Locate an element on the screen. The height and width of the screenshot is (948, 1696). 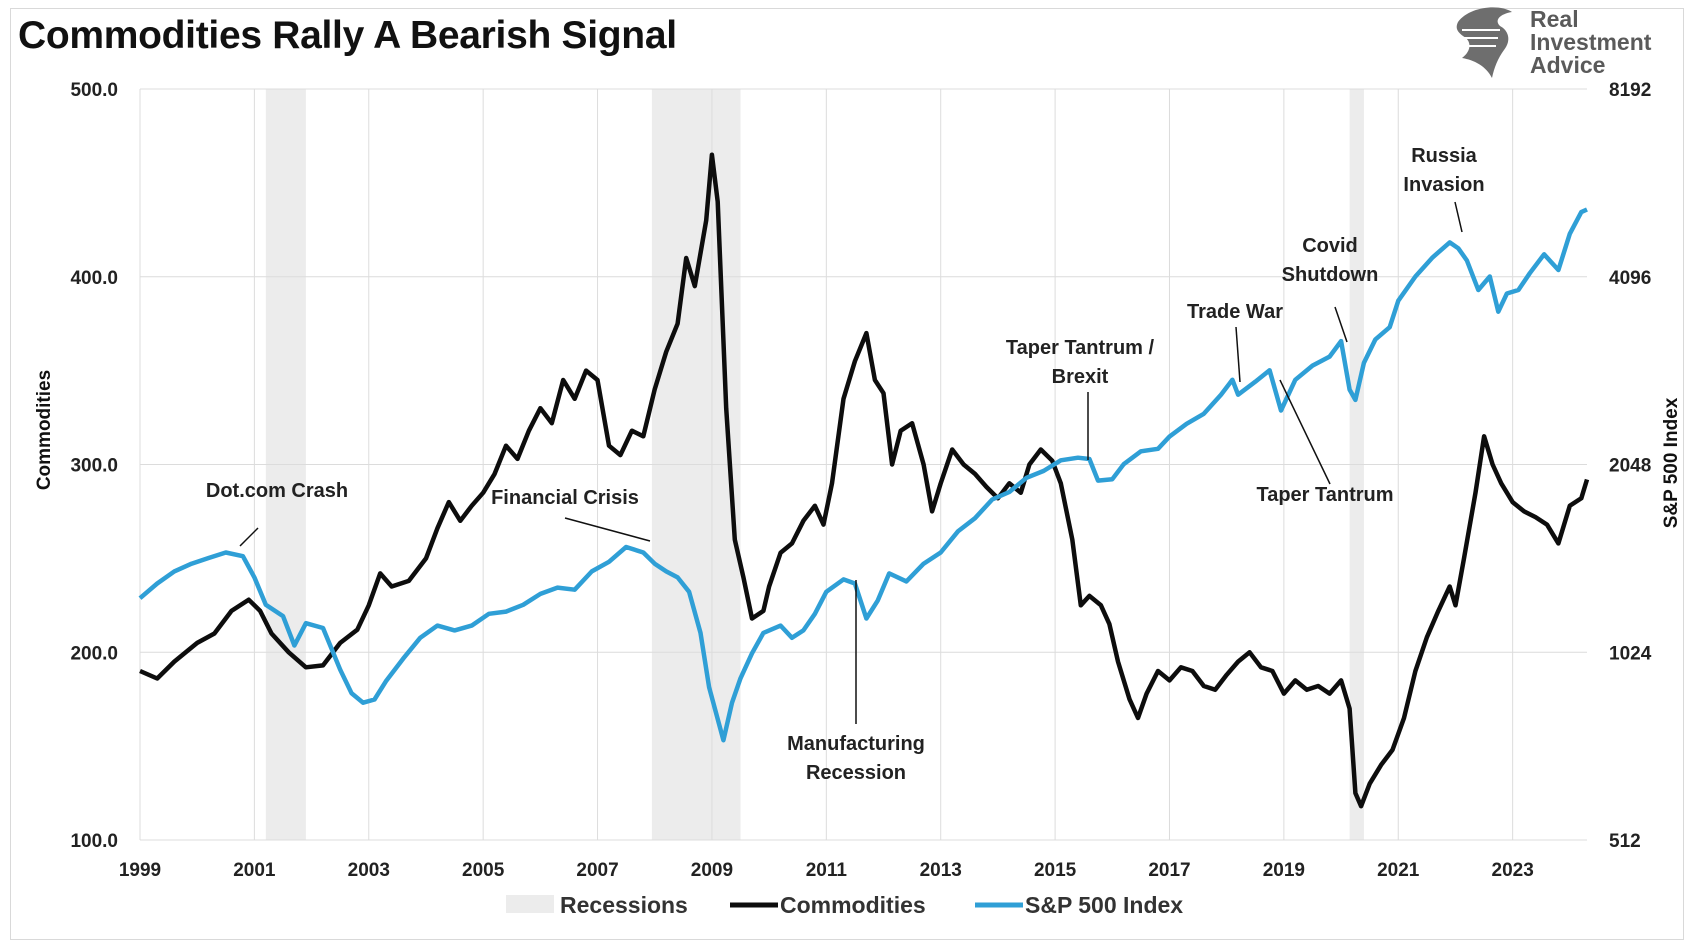
legend: Recessions Commodities S&P 500 Index is located at coordinates (844, 905).